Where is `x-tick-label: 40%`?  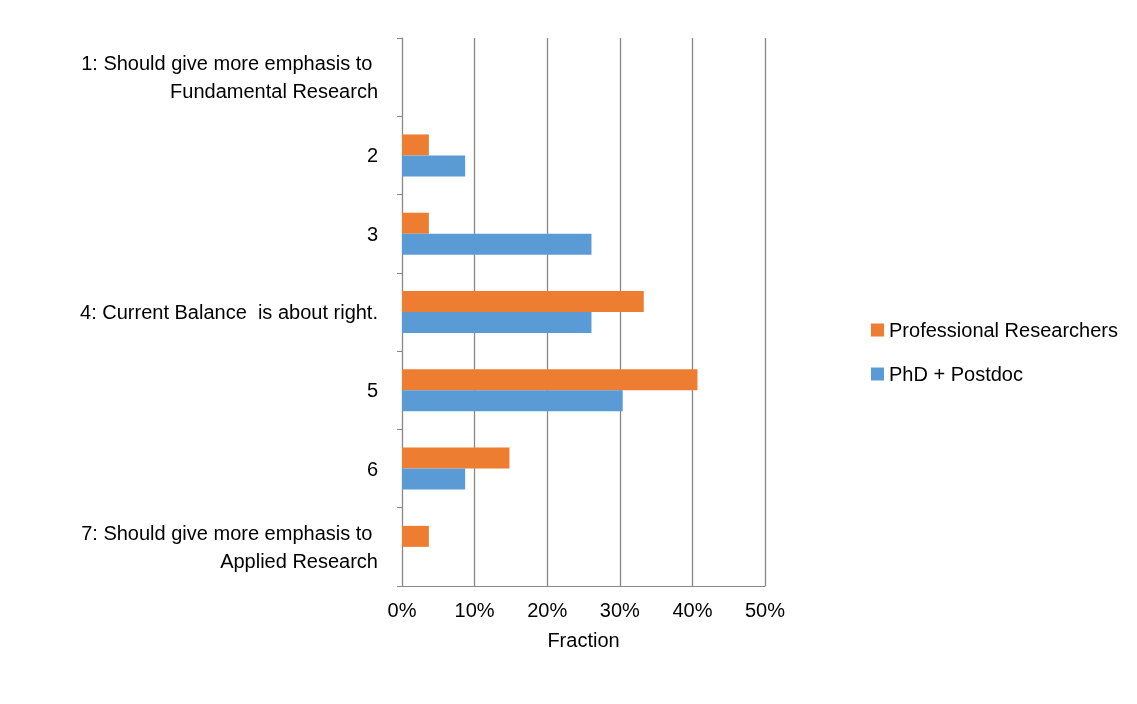
x-tick-label: 40% is located at coordinates (692, 610).